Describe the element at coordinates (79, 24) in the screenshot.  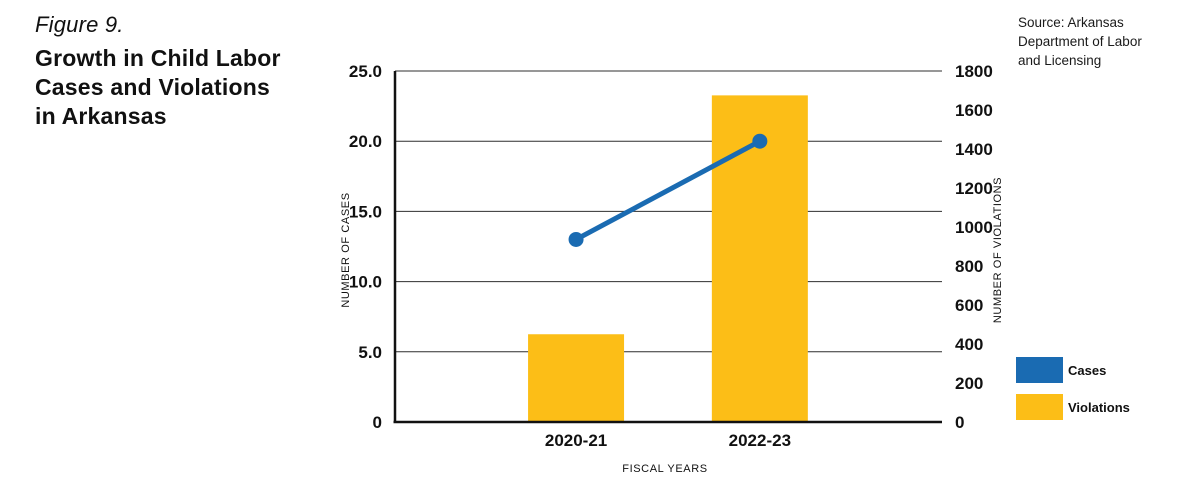
I see `figure-number-label: Figure 9.` at that location.